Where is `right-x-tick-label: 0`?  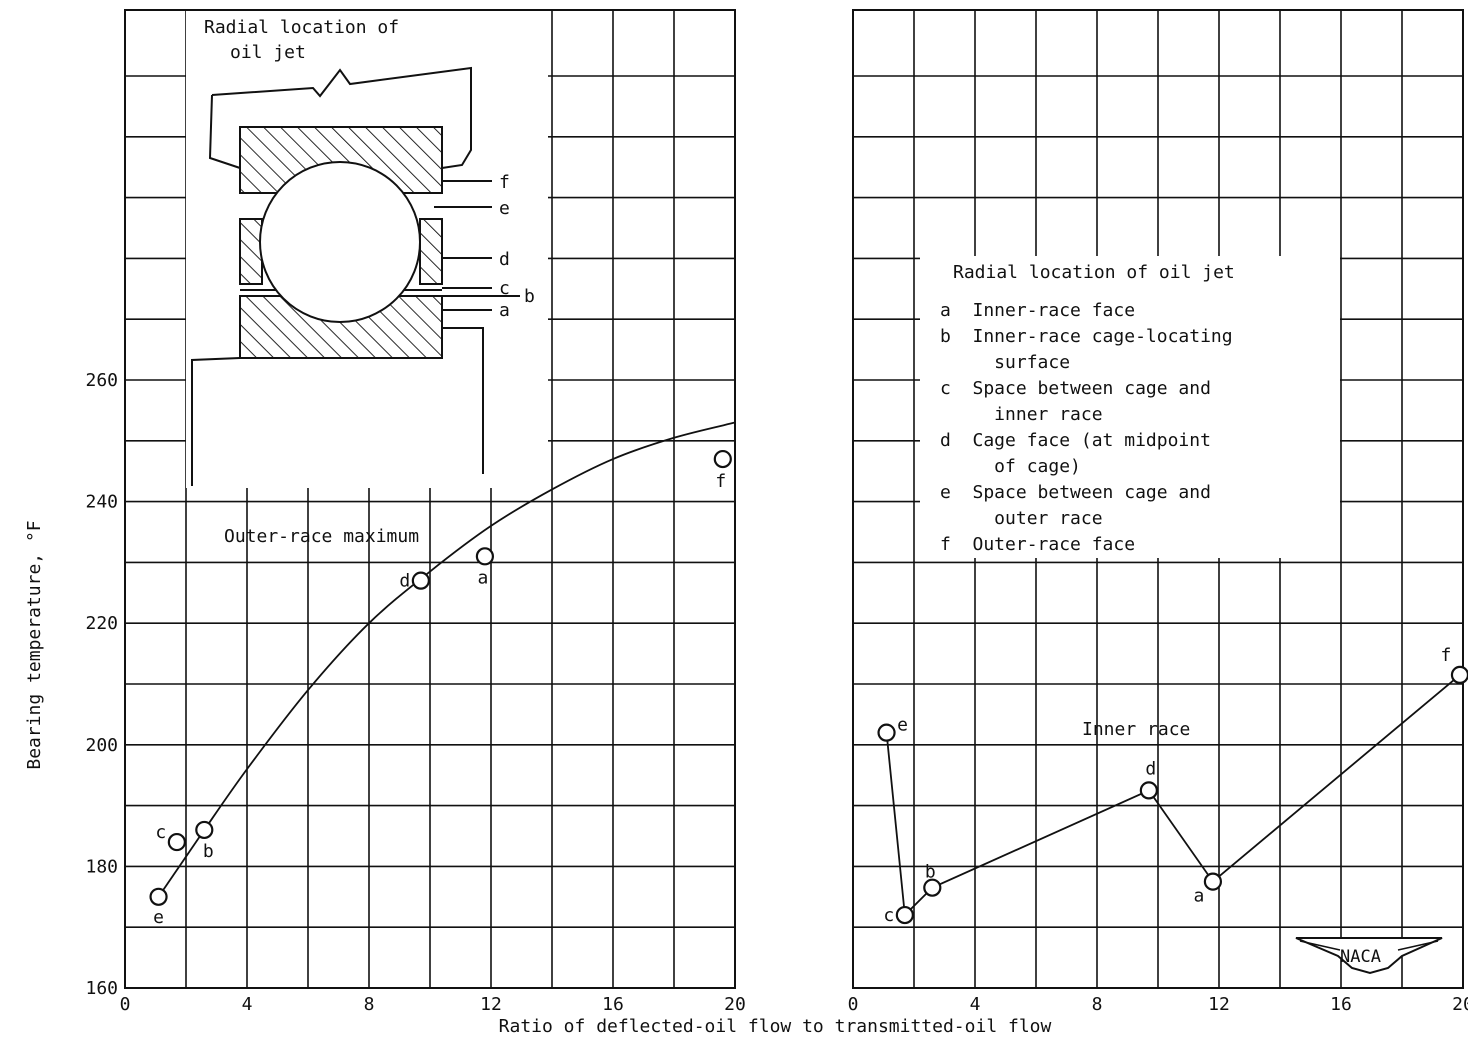
right-x-tick-label: 0 is located at coordinates (853, 1004).